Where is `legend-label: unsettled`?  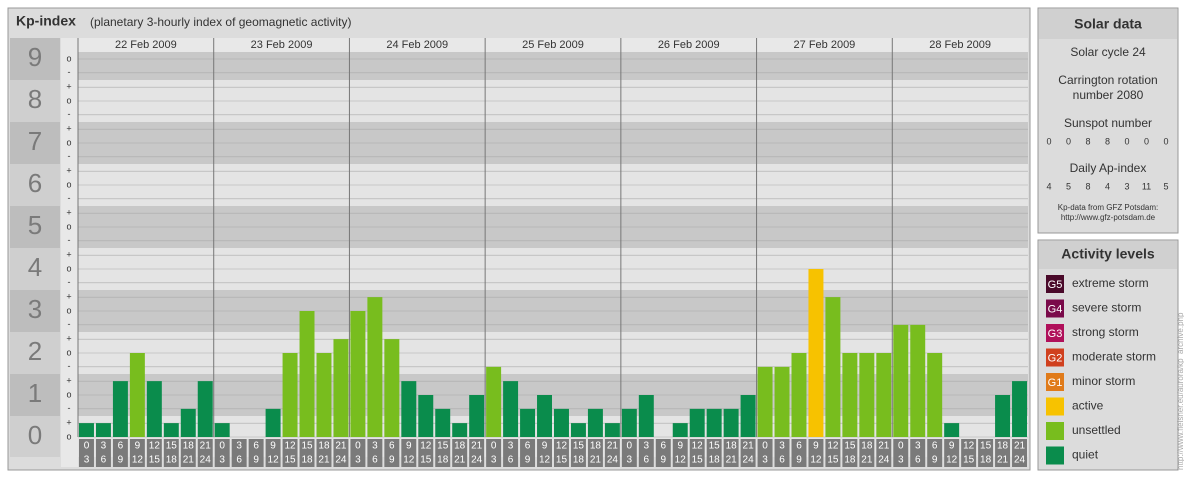
legend-label: unsettled is located at coordinates (1096, 430).